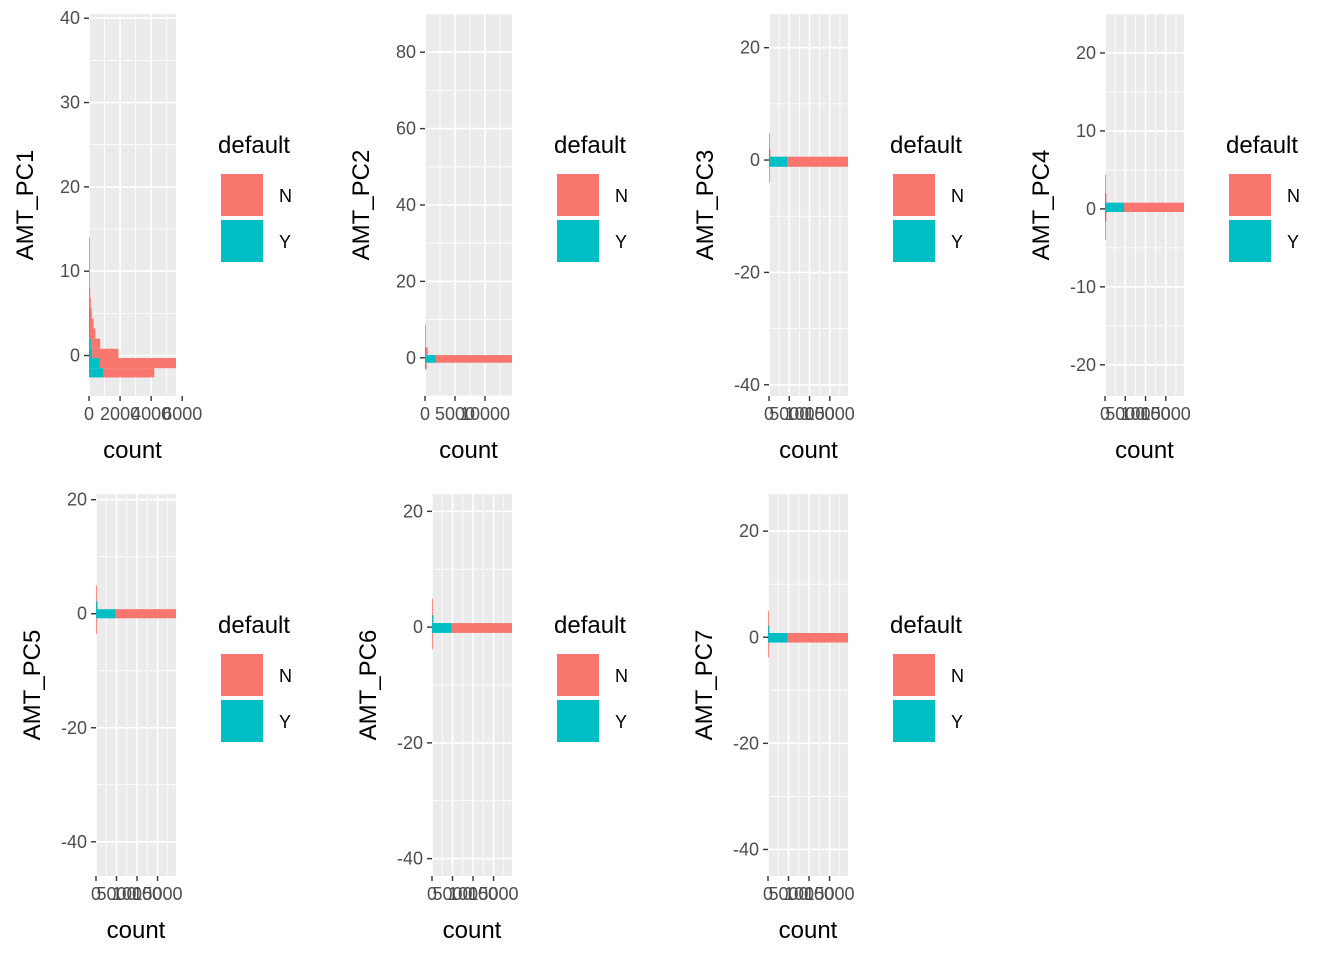 The width and height of the screenshot is (1344, 960). I want to click on x-tick-label: 0, so click(769, 414).